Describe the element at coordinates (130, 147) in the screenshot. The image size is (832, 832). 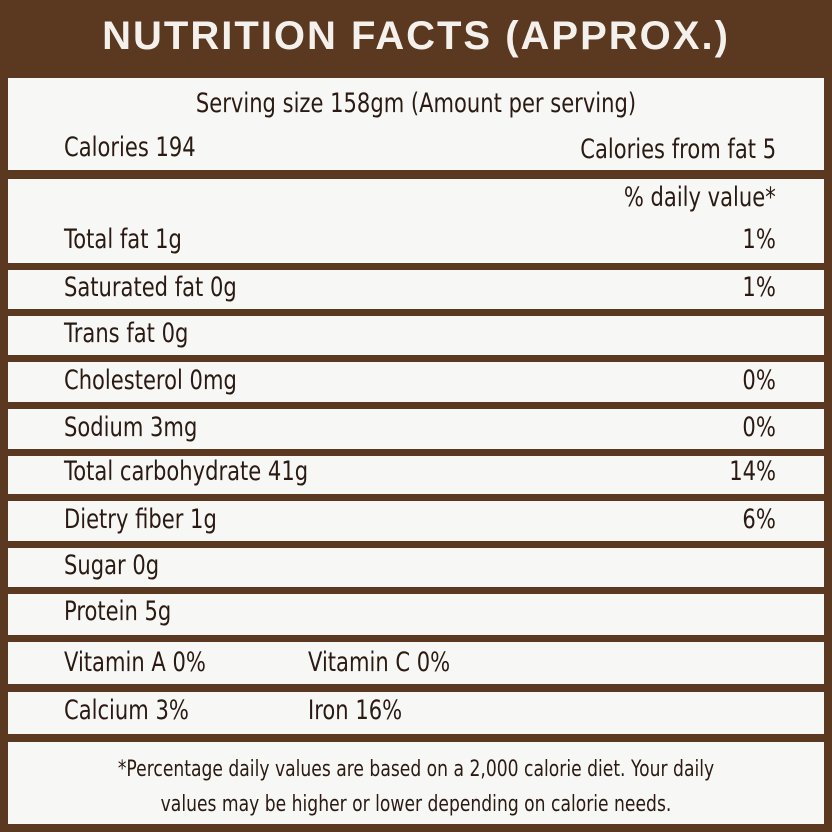
I see `calories: Calories 194` at that location.